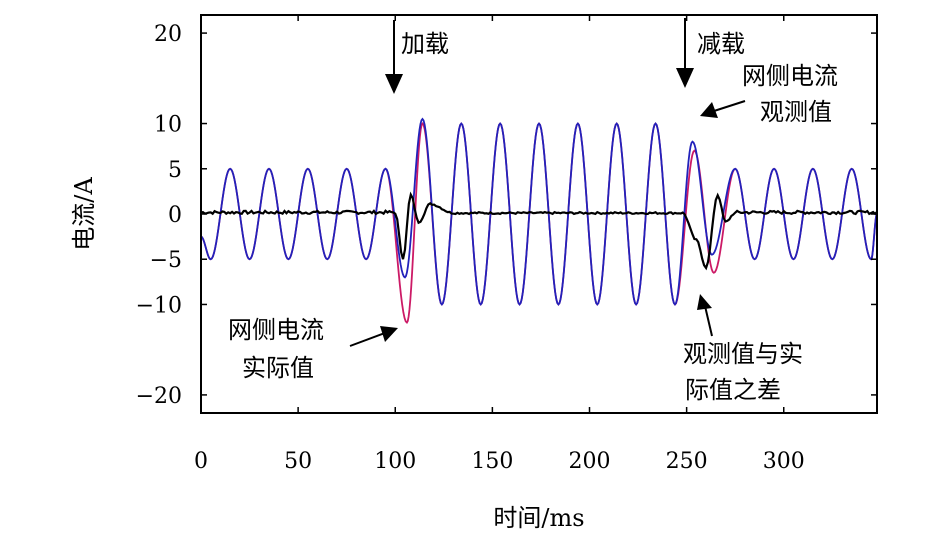  What do you see at coordinates (168, 125) in the screenshot?
I see `y-tick-label: 10` at bounding box center [168, 125].